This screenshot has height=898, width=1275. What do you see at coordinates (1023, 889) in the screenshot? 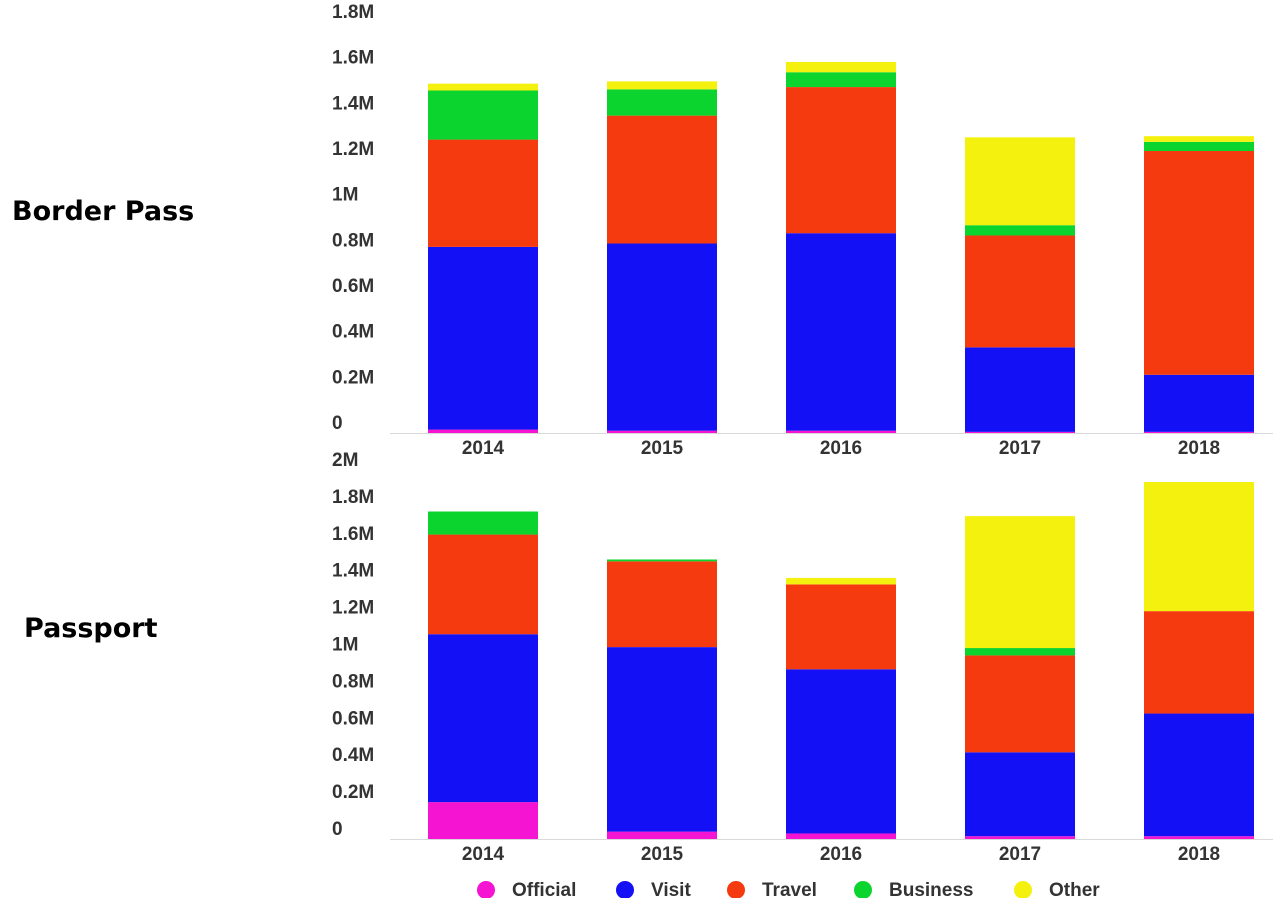
I see `legend-marker-other` at bounding box center [1023, 889].